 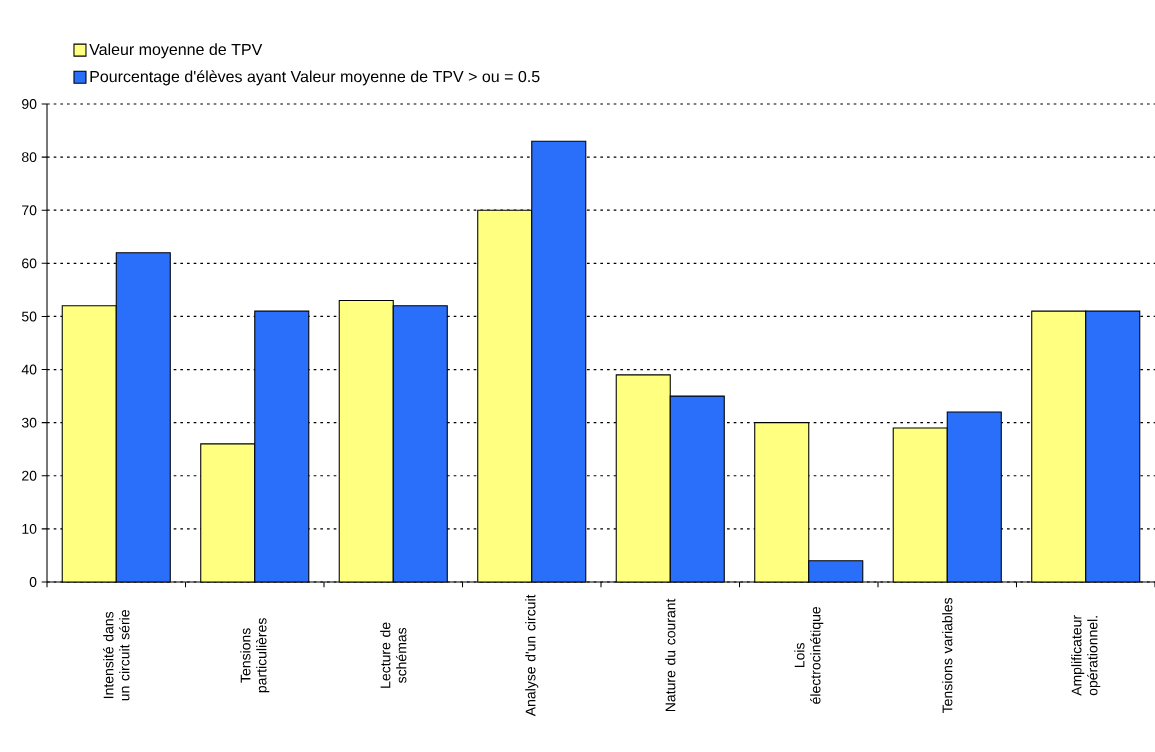 I want to click on x-tick-label: Nature du courant, so click(x=670, y=655).